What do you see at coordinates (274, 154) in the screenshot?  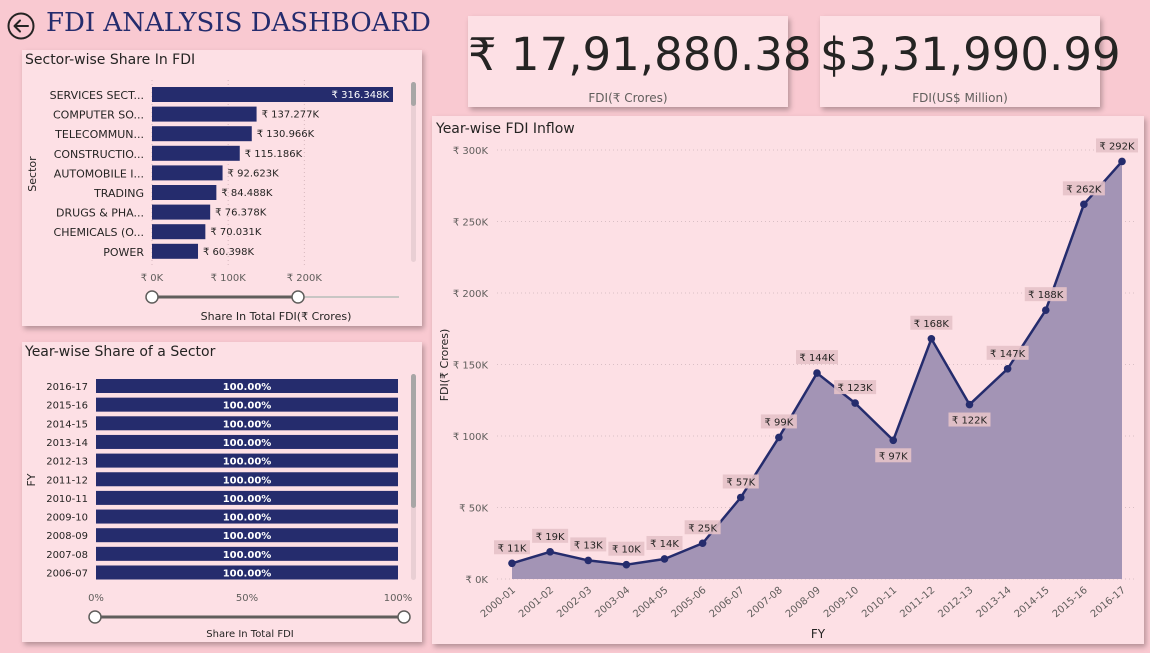 I see `sector-data-label: ₹ 115.186K` at bounding box center [274, 154].